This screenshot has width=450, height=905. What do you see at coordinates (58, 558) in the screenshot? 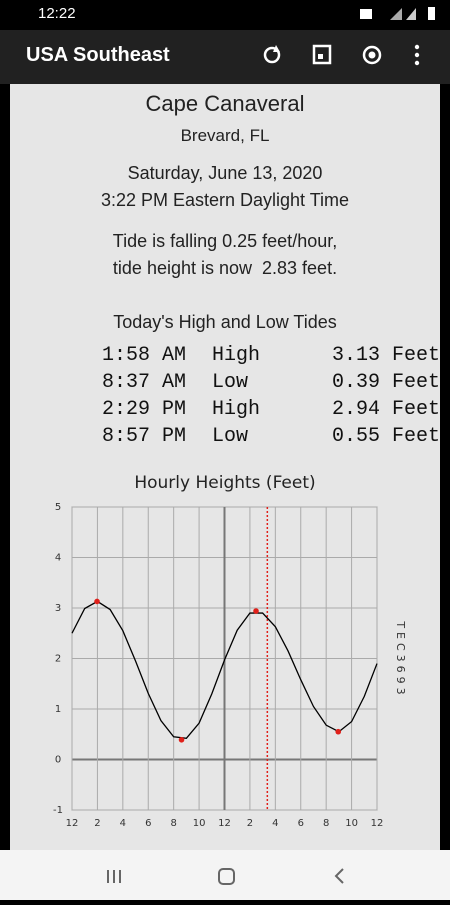
I see `y-tick-label: 4` at bounding box center [58, 558].